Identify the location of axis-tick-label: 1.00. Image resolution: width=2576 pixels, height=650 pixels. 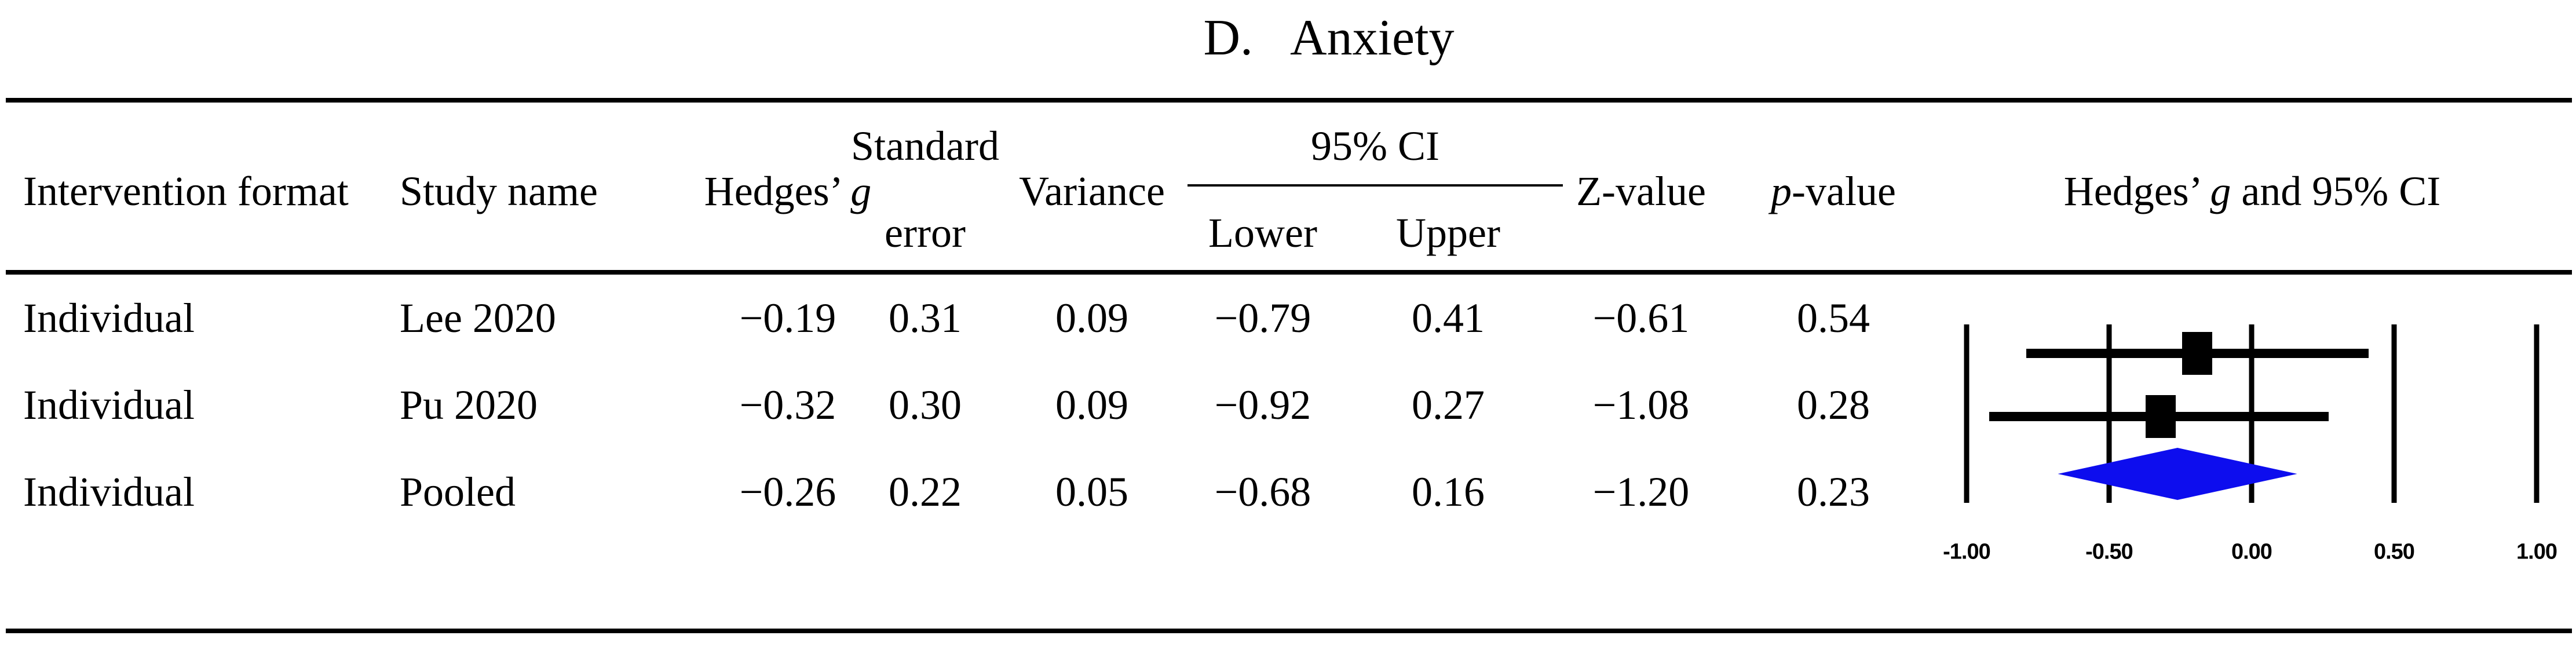
(2536, 551).